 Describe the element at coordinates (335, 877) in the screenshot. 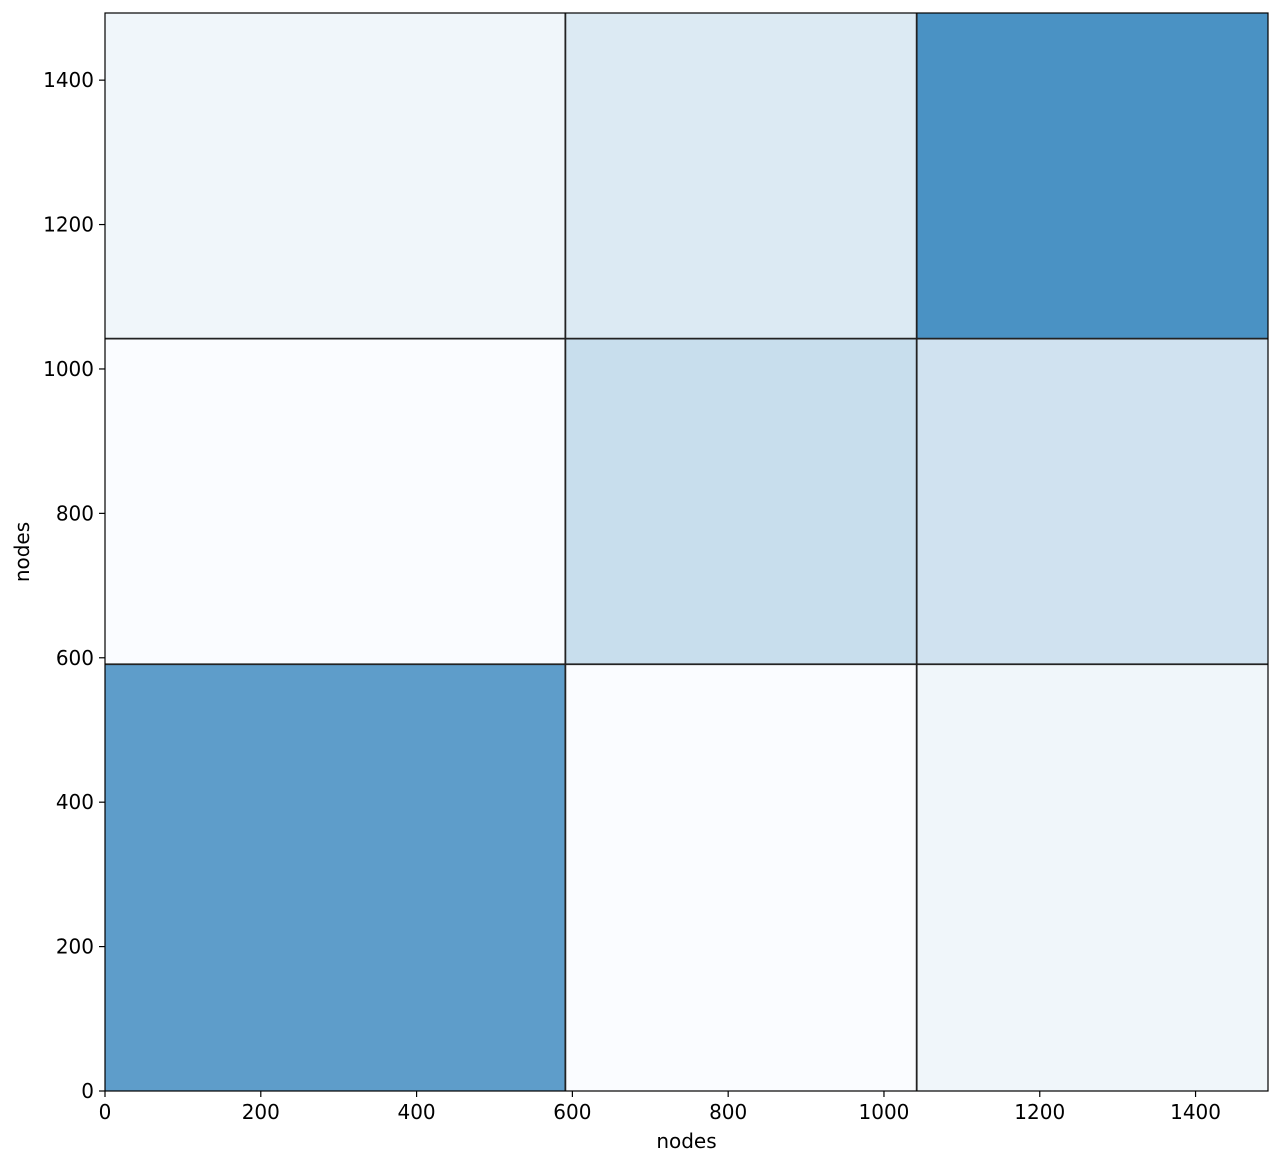

I see `heatmap-block-r0-c0` at that location.